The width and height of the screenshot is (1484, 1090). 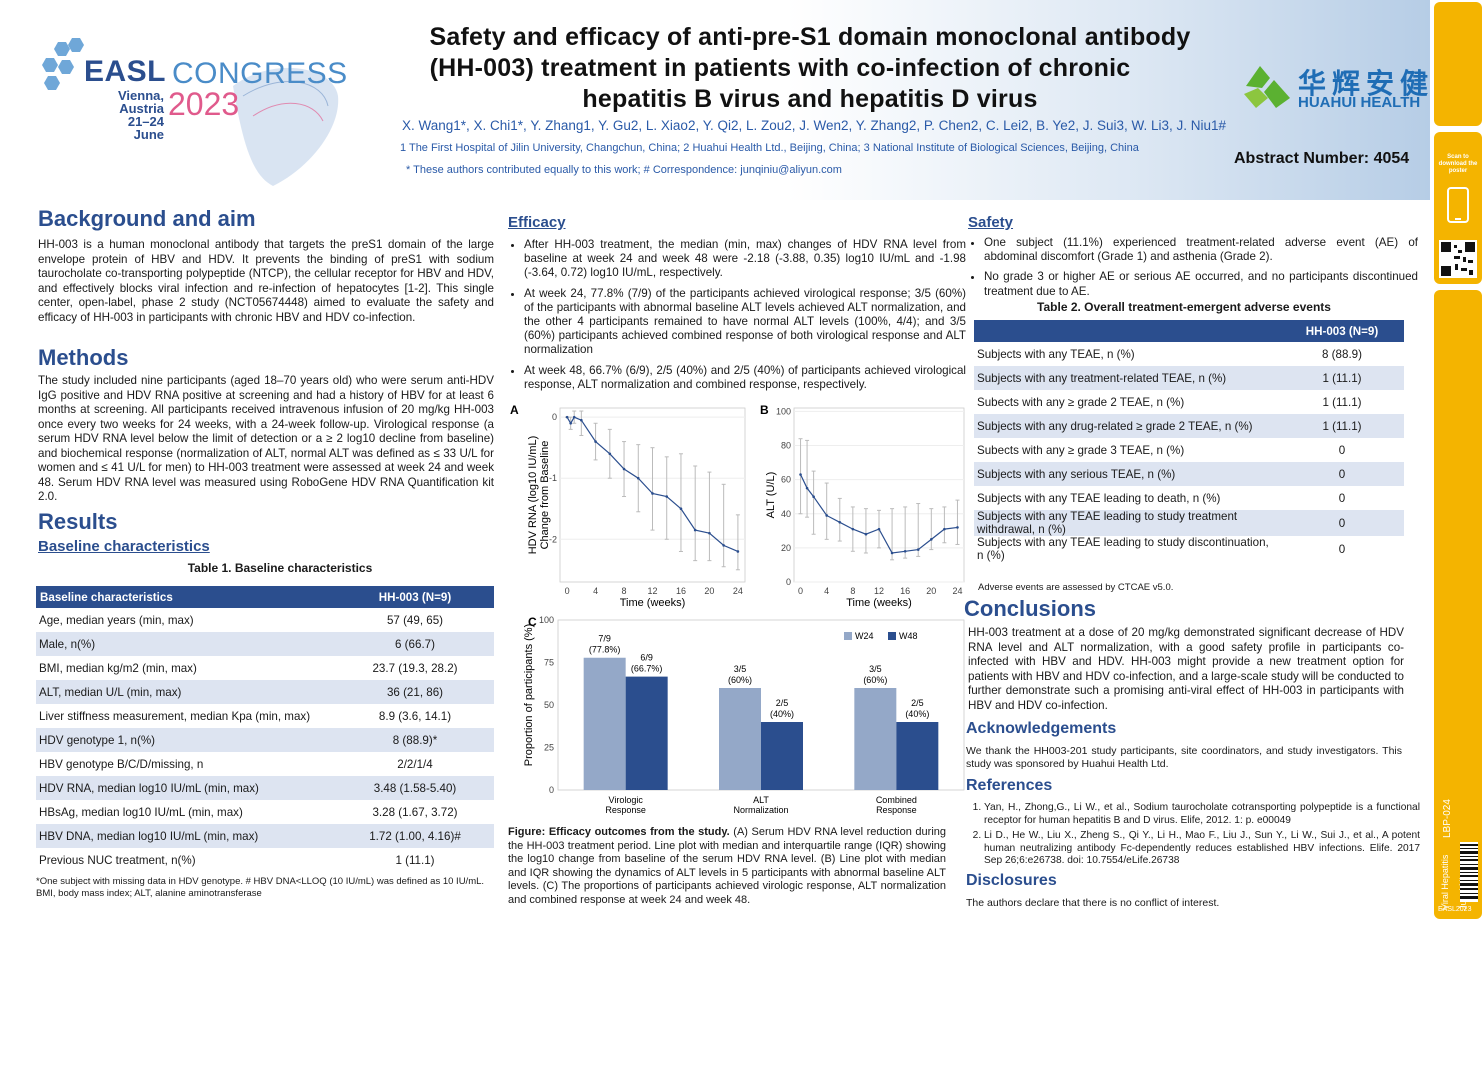 What do you see at coordinates (553, 539) in the screenshot?
I see `y-tick-label: -2` at bounding box center [553, 539].